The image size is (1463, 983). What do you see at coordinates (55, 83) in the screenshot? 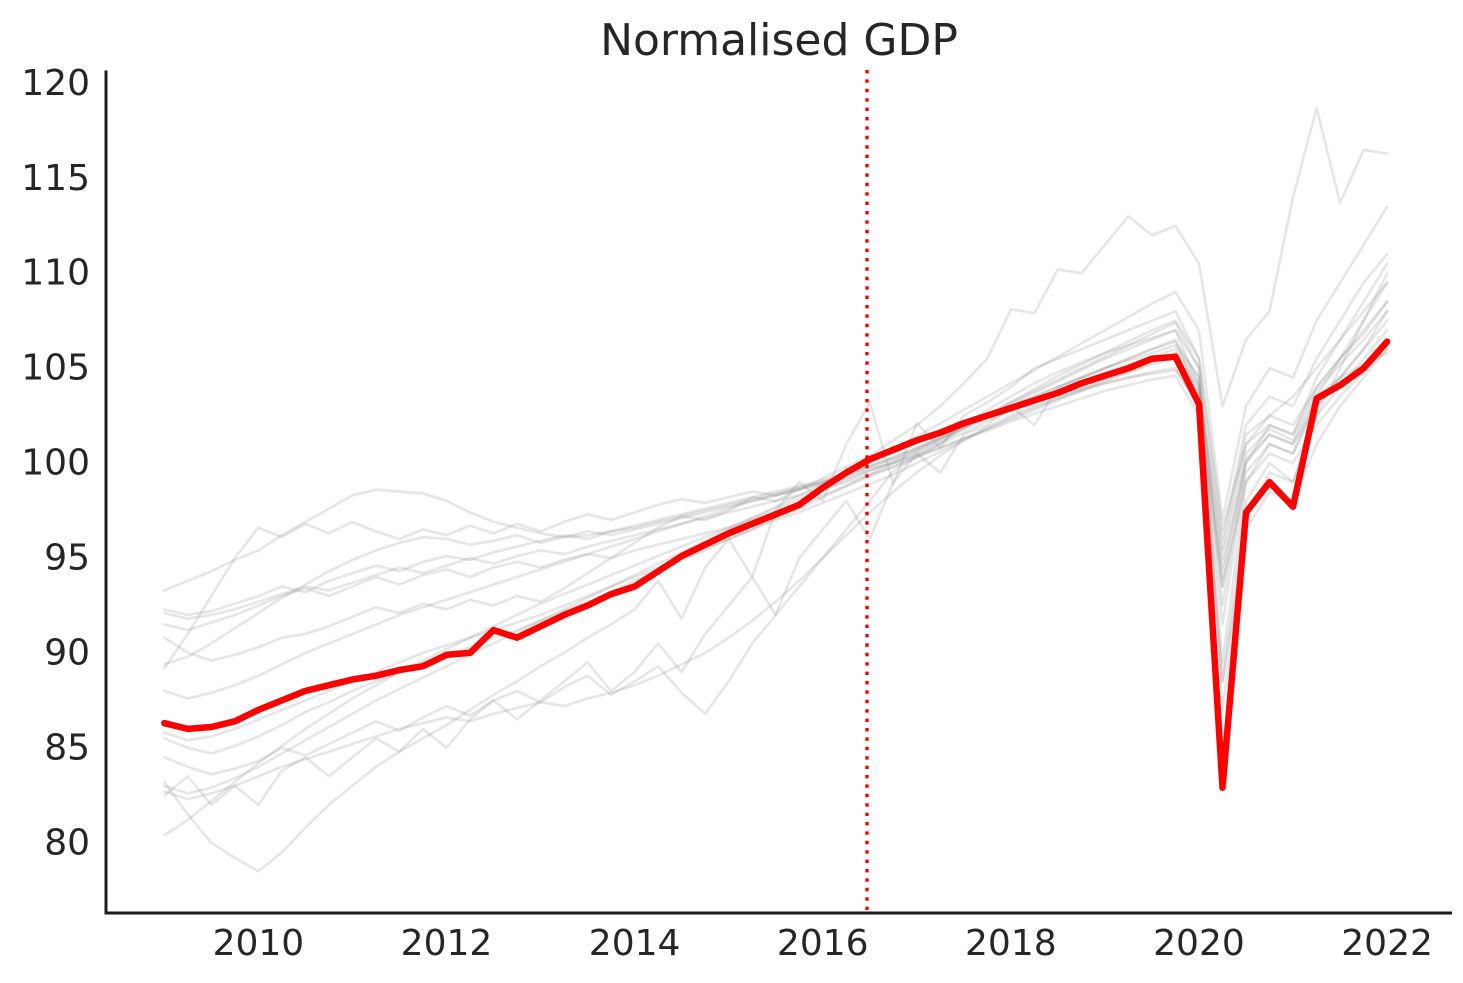
I see `y-tick-label: 120` at bounding box center [55, 83].